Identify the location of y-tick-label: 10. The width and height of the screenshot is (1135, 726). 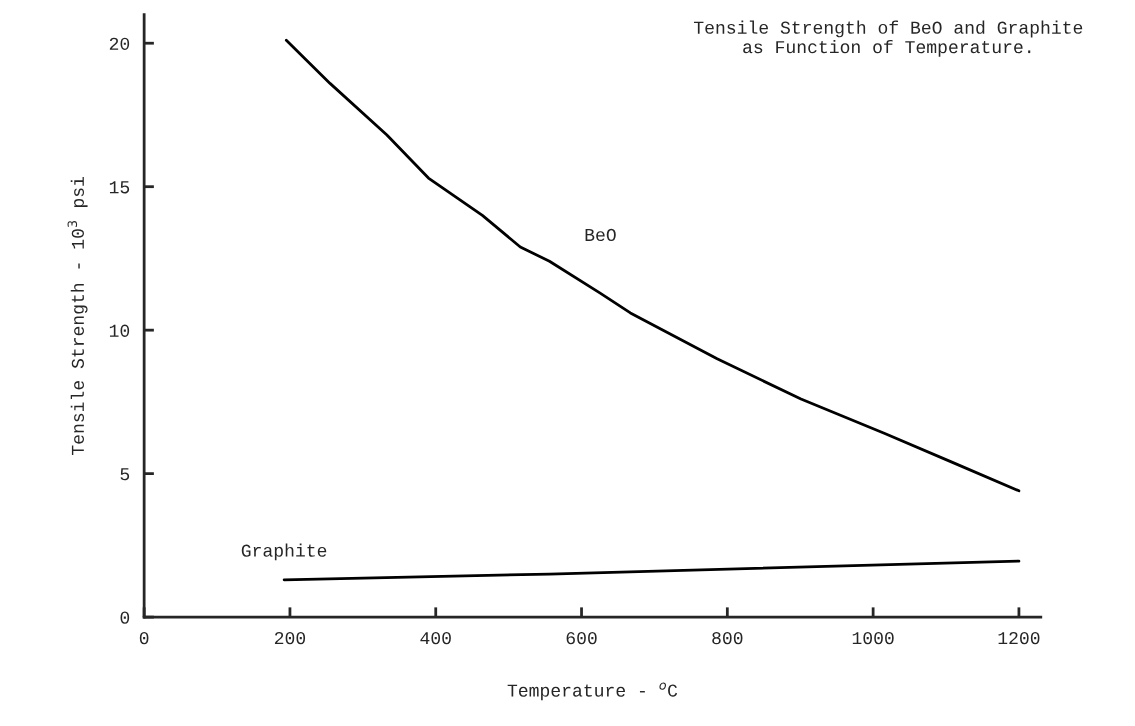
(119, 330).